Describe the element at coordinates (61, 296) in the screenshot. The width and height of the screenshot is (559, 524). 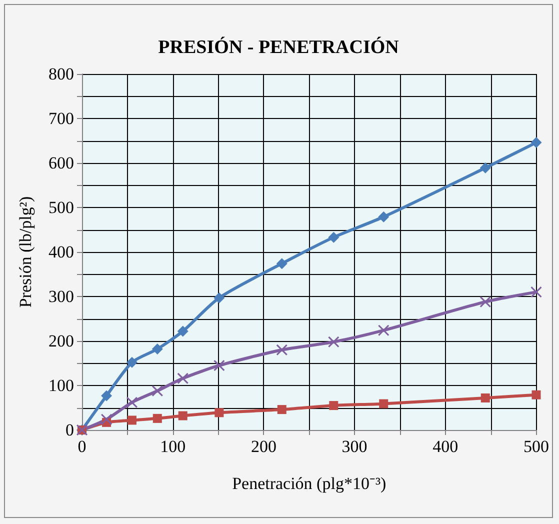
I see `y-tick-label: 300` at that location.